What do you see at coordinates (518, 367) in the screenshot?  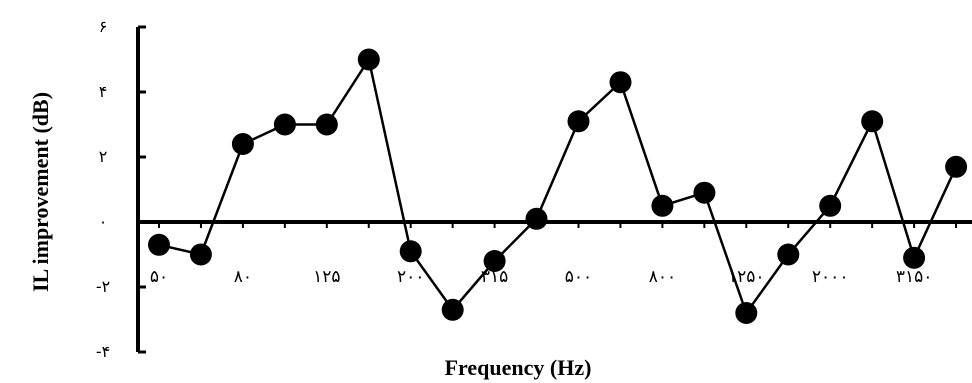 I see `x-axis-title: Frequency (Hz)` at bounding box center [518, 367].